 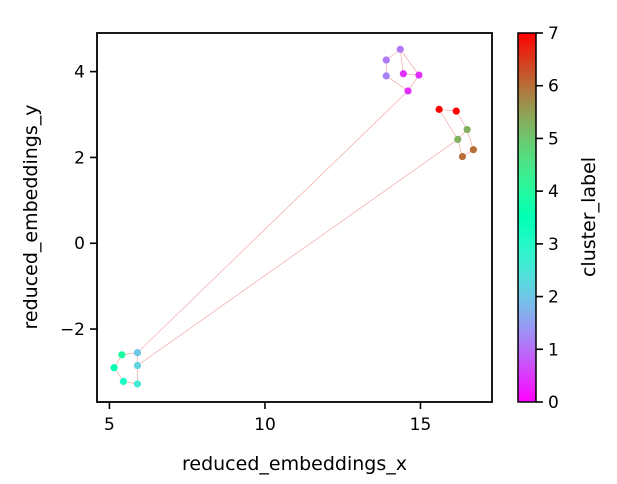 I want to click on y-axis: −2 0 2 4 reduced_embeddings_y, so click(x=58, y=201).